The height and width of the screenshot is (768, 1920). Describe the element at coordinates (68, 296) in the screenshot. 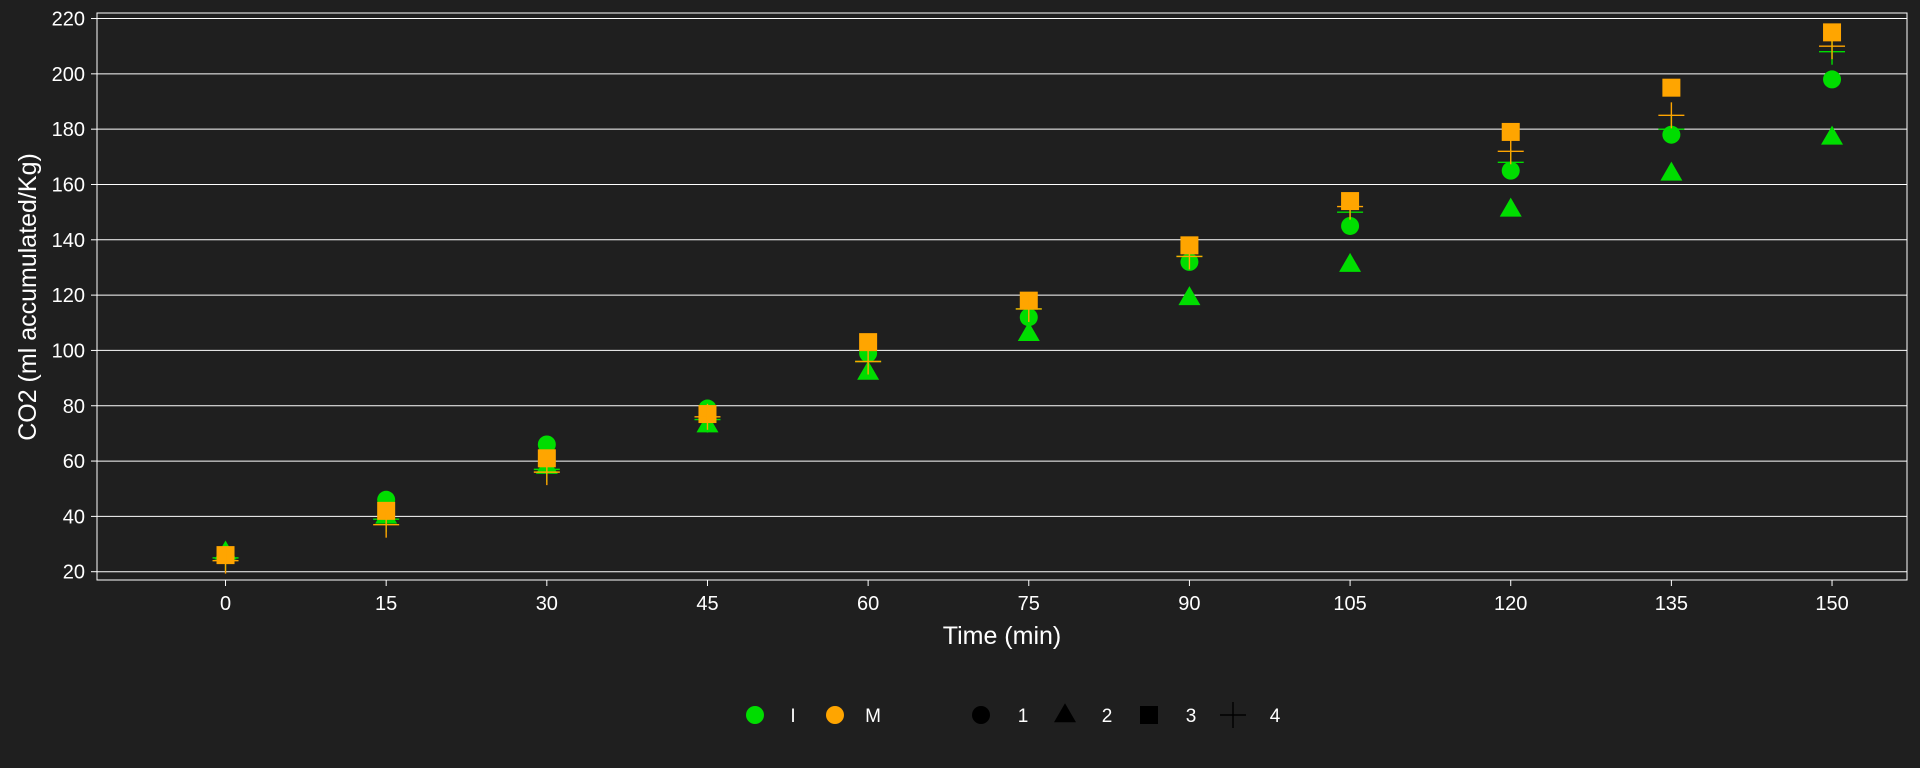

I see `y-tick-label: 120` at that location.